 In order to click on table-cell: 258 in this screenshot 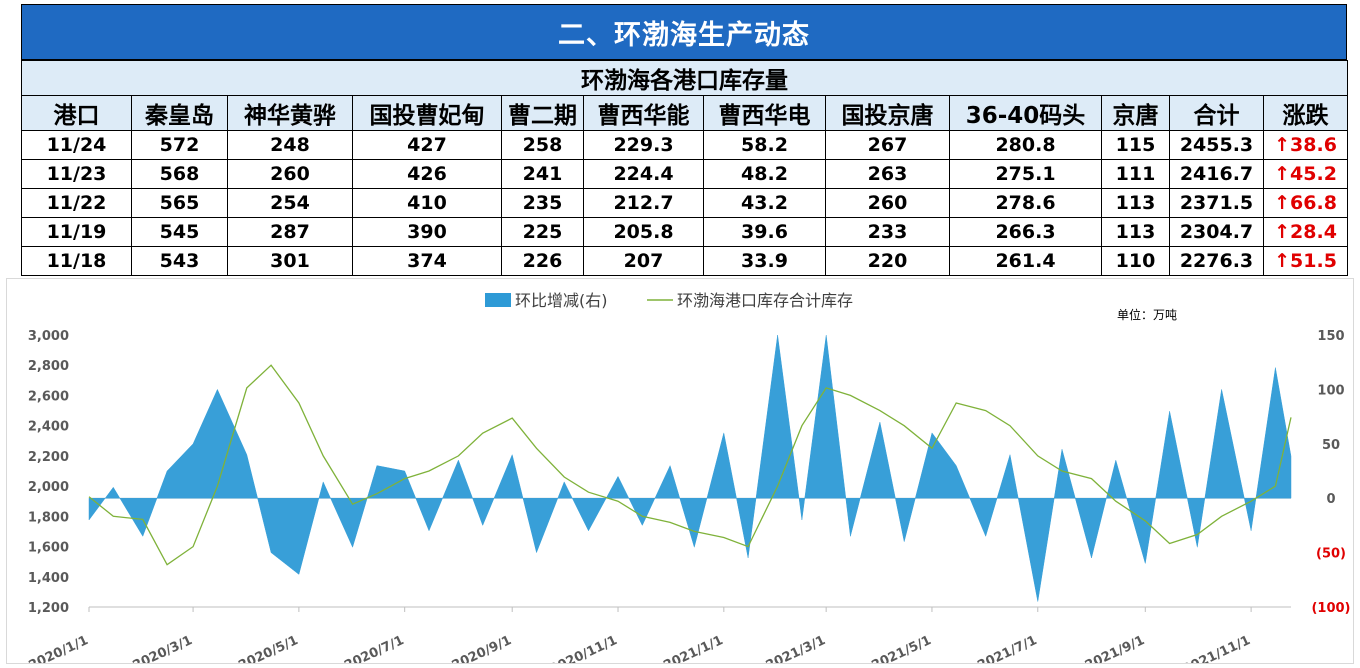, I will do `click(542, 145)`.